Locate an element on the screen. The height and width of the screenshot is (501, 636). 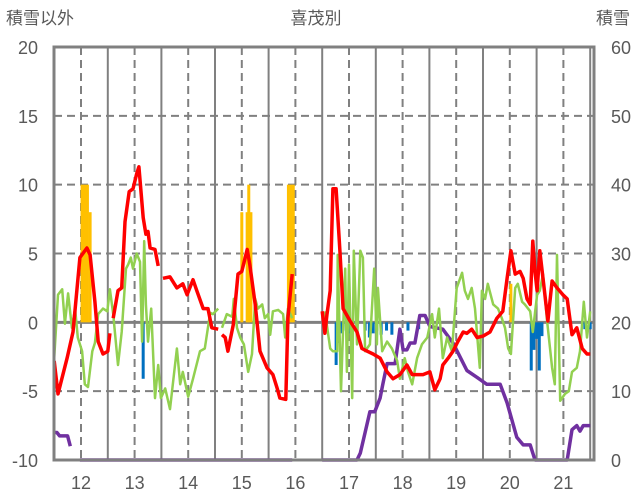
right-axis-title: 積雪 is located at coordinates (613, 19).